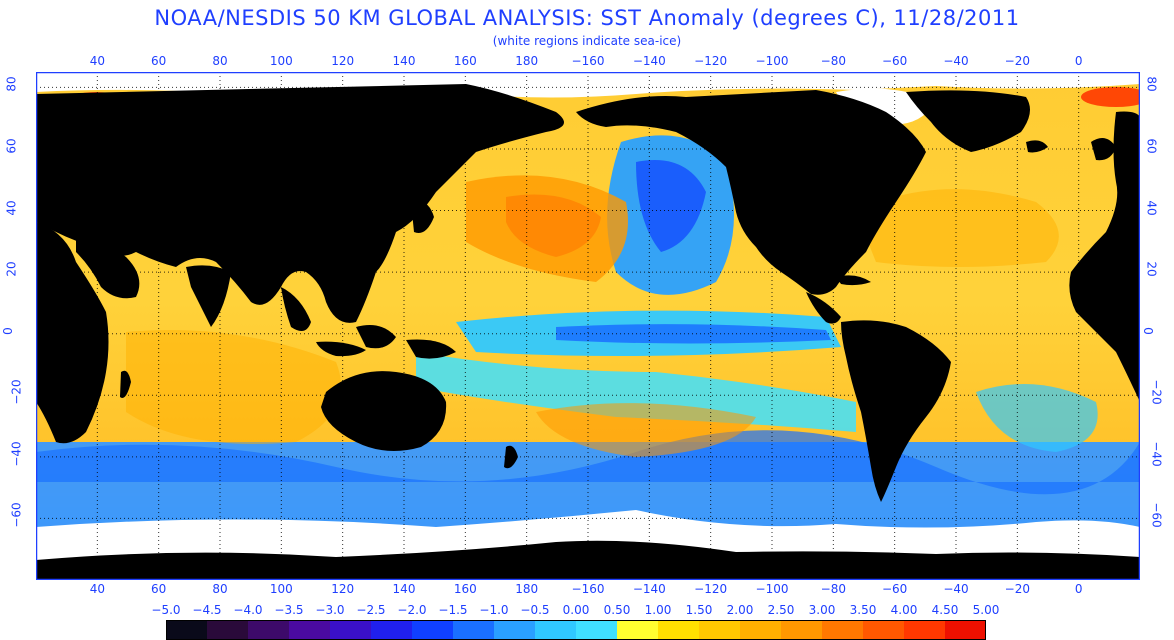 This screenshot has height=640, width=1174. What do you see at coordinates (281, 589) in the screenshot?
I see `bottom-longitude-tick-label: 100` at bounding box center [281, 589].